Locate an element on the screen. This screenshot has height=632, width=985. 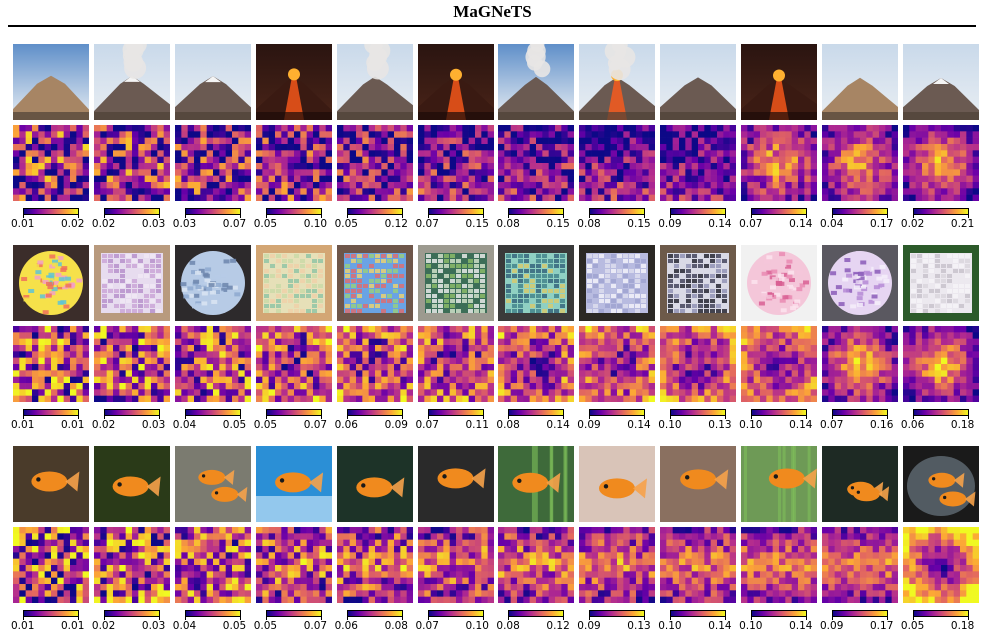
colorbar-max-label: 0.08 is located at coordinates (396, 626).